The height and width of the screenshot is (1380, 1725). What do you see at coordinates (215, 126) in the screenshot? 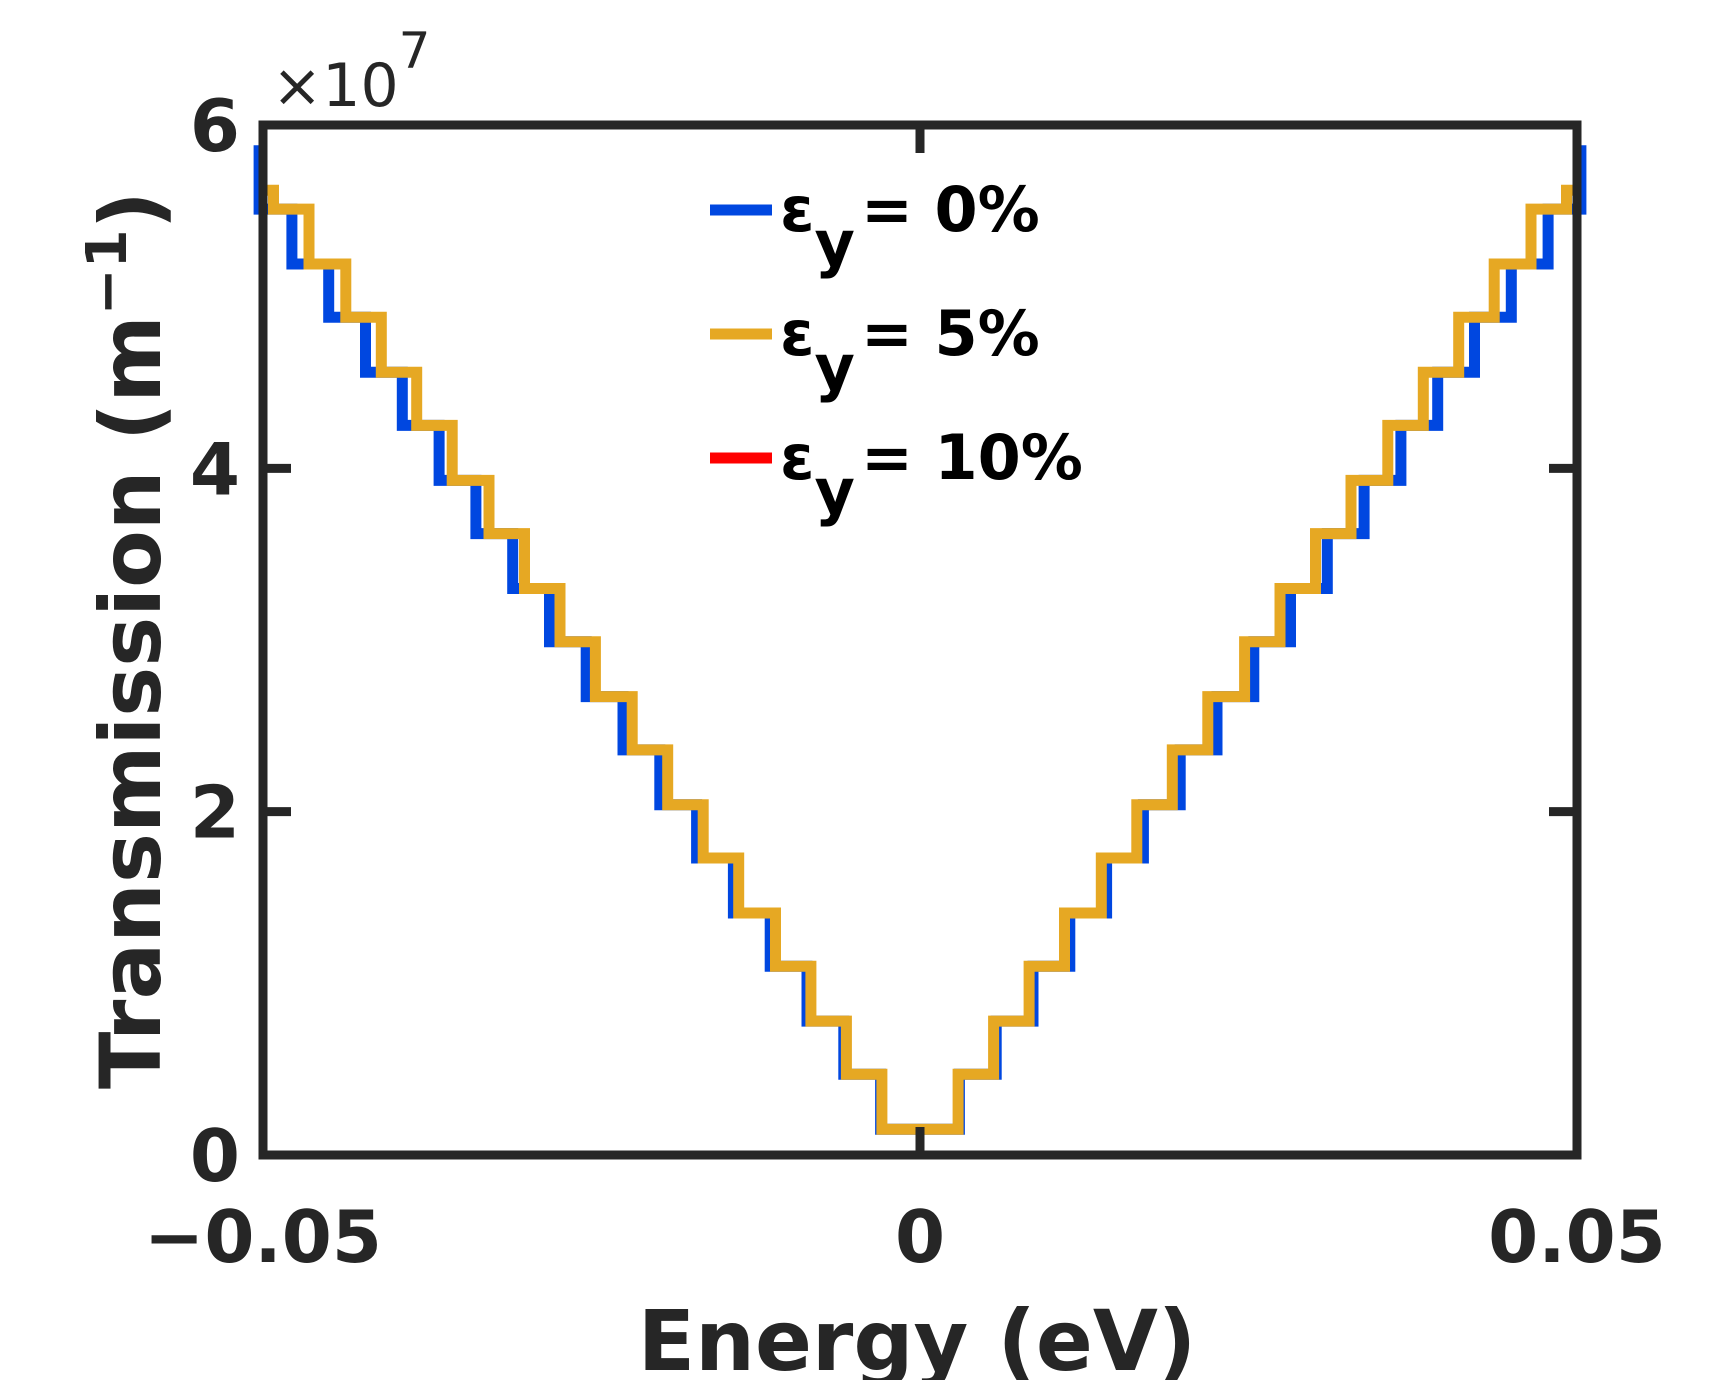
I see `y-tick-label-3: 6` at bounding box center [215, 126].